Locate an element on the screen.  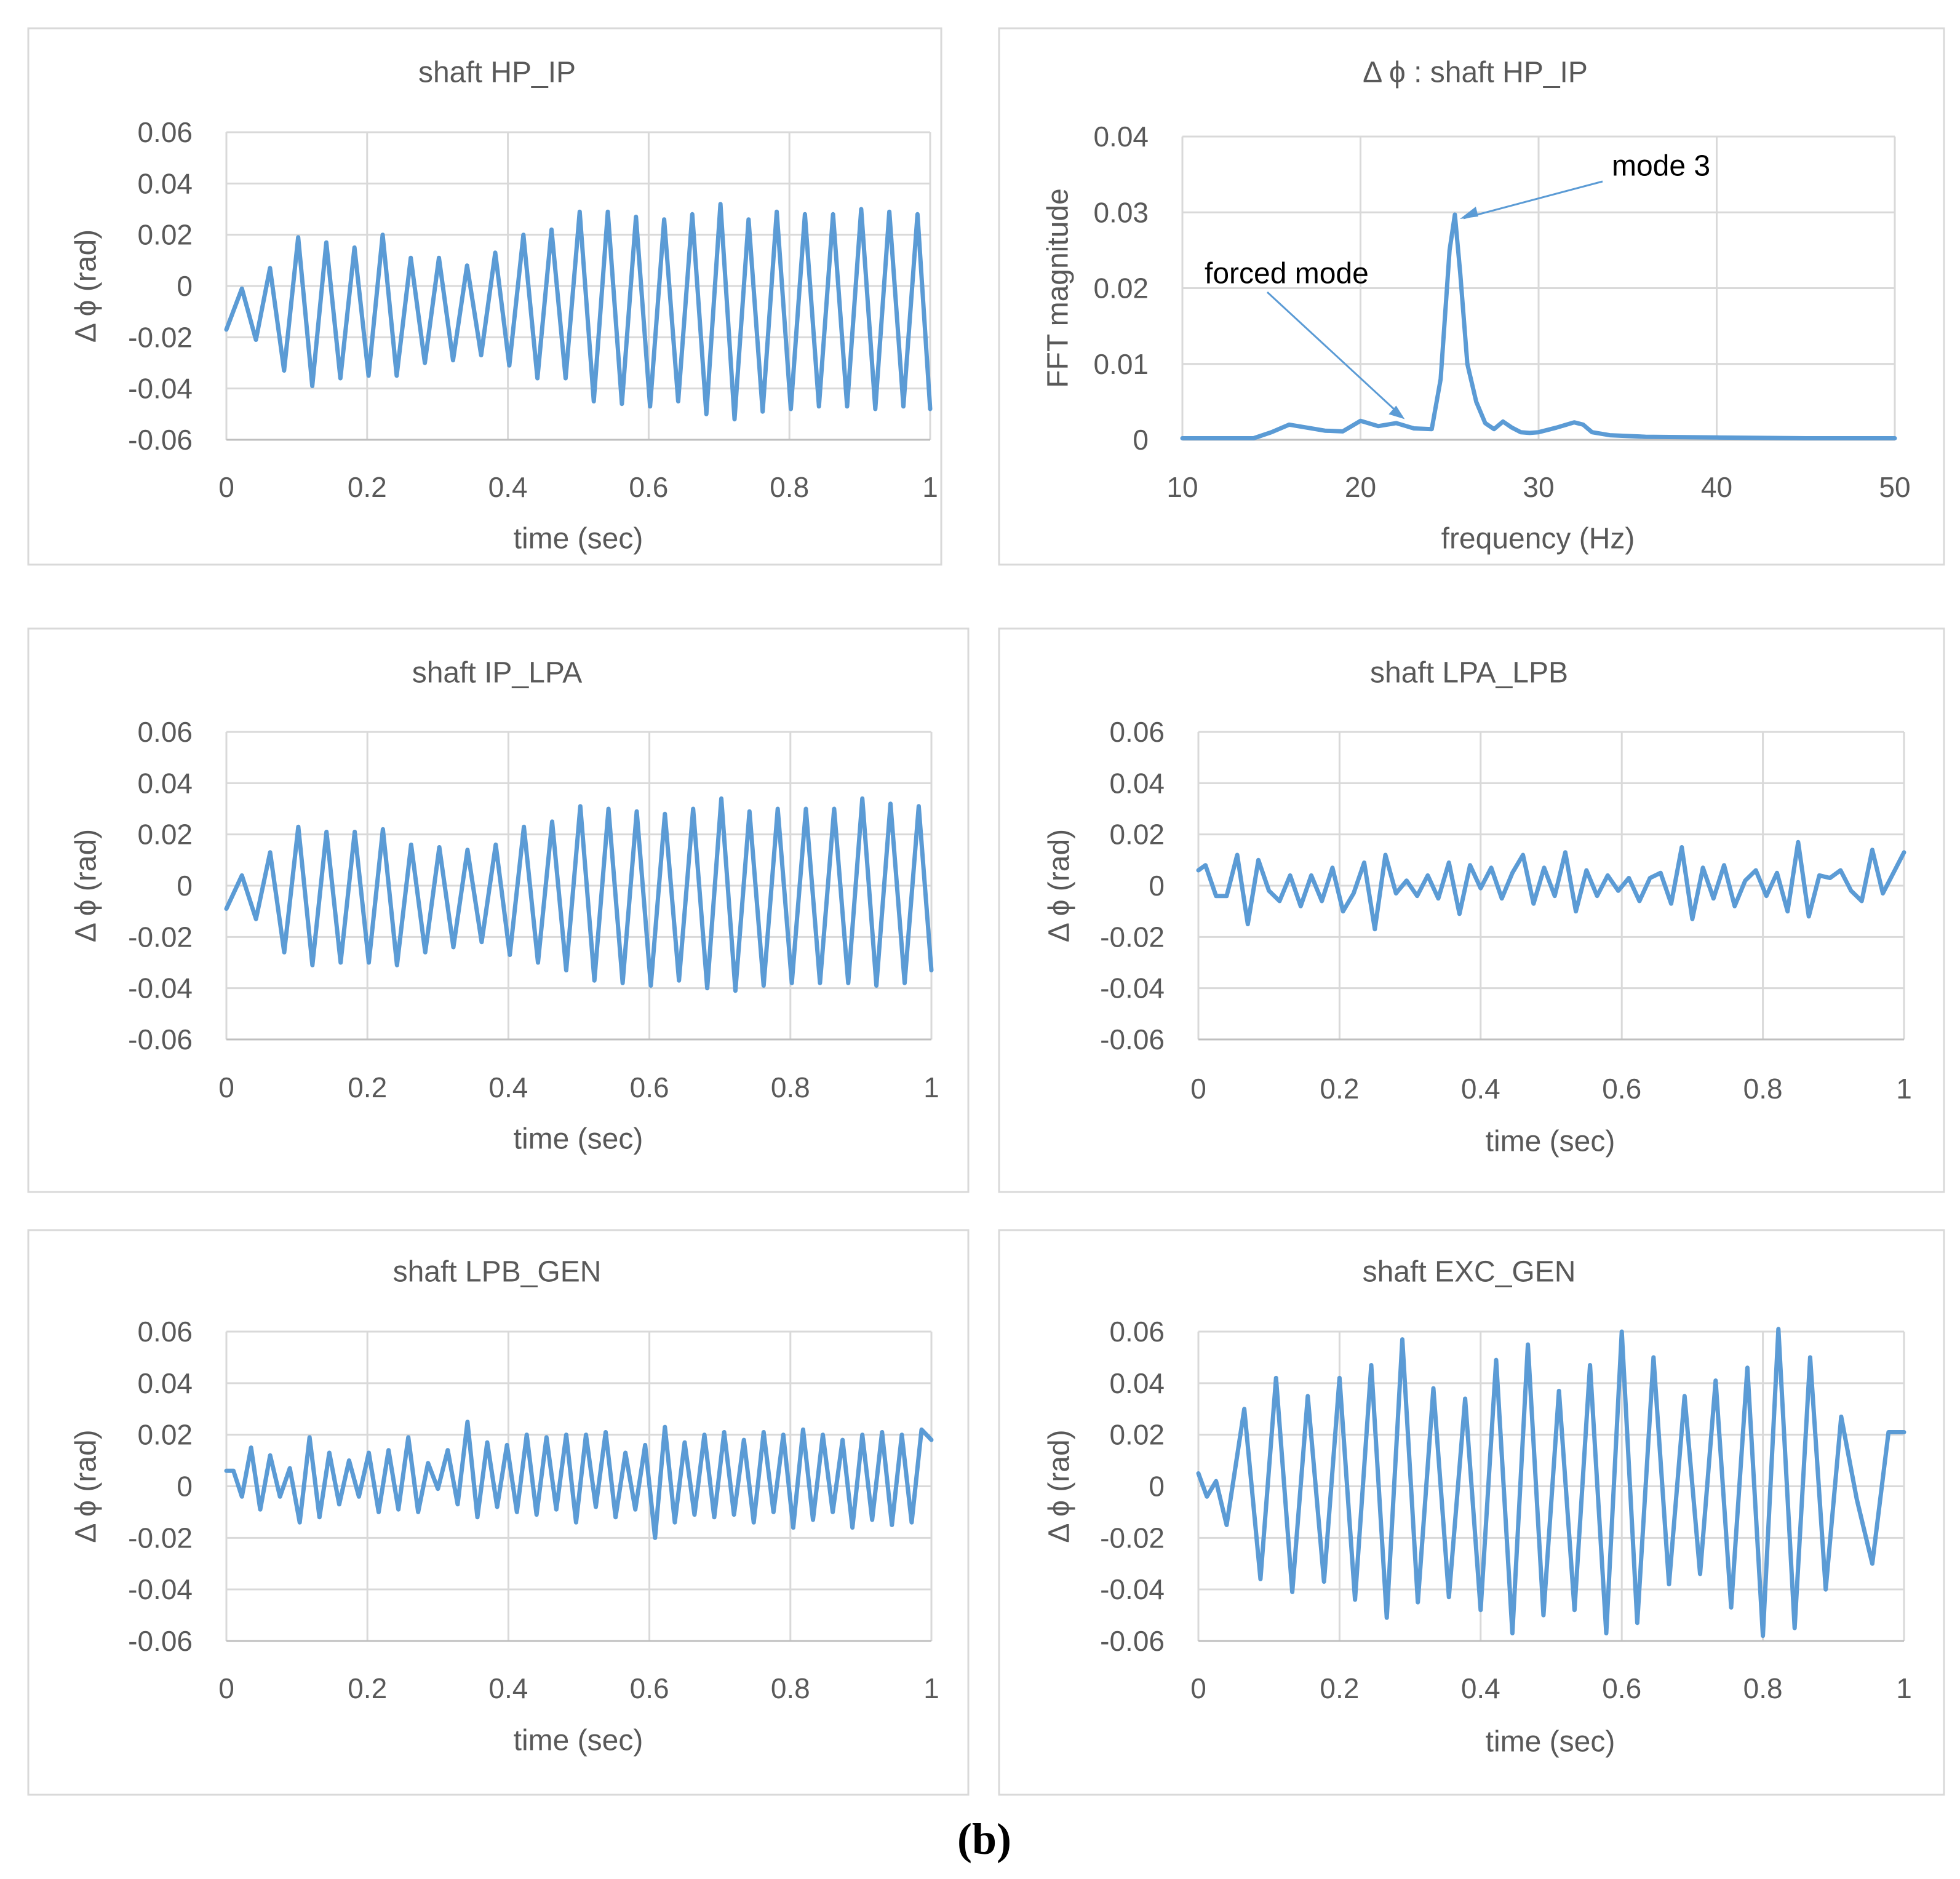
y-tick-label: 0.01 is located at coordinates (1121, 364).